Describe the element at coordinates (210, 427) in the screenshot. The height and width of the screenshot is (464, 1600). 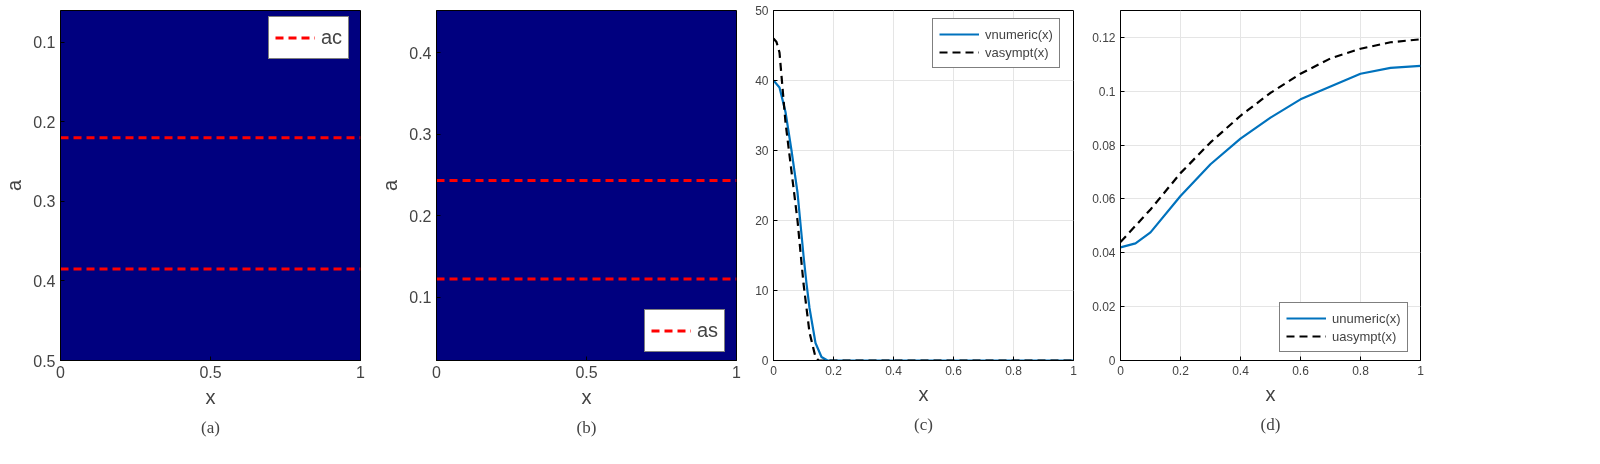
I see `text: (a)` at that location.